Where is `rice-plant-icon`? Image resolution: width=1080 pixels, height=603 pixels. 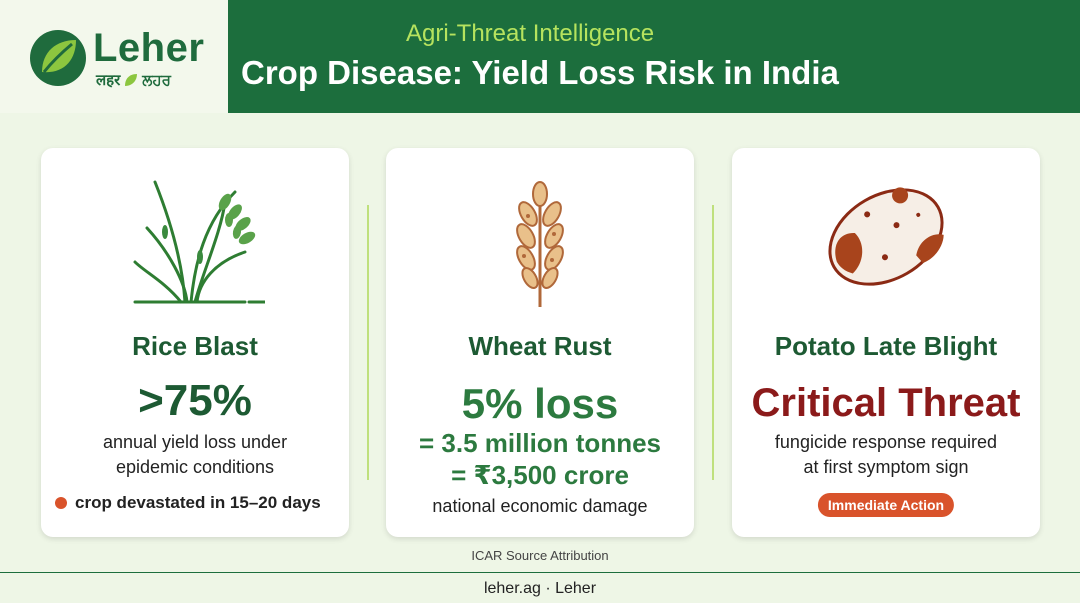
rice-plant-icon is located at coordinates (199, 242).